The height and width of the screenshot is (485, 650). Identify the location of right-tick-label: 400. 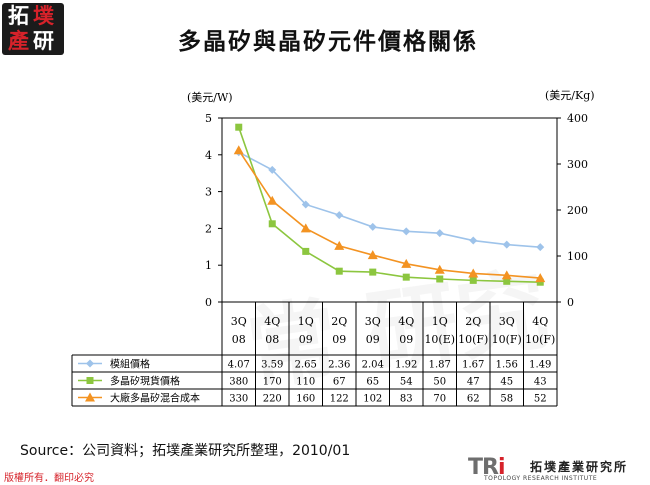
(577, 118).